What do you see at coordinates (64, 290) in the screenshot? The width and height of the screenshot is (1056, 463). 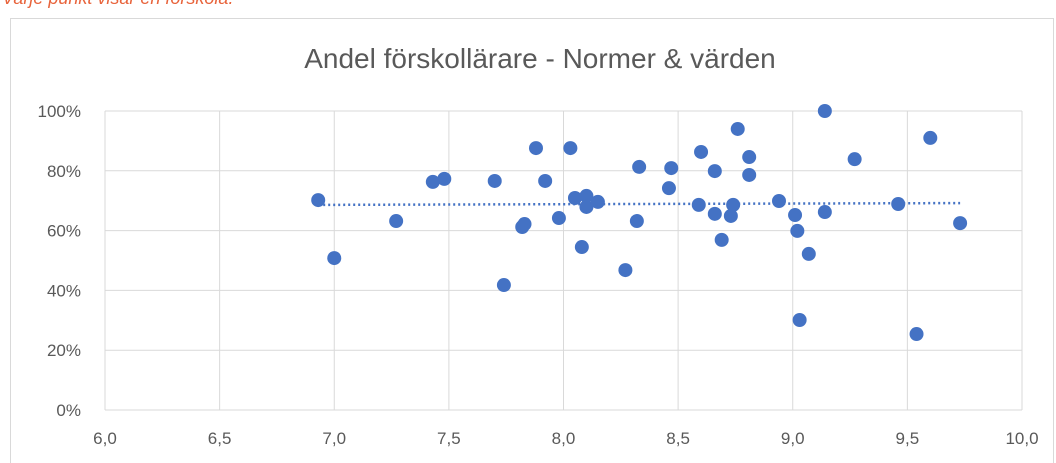 I see `y-tick-label: 40%` at bounding box center [64, 290].